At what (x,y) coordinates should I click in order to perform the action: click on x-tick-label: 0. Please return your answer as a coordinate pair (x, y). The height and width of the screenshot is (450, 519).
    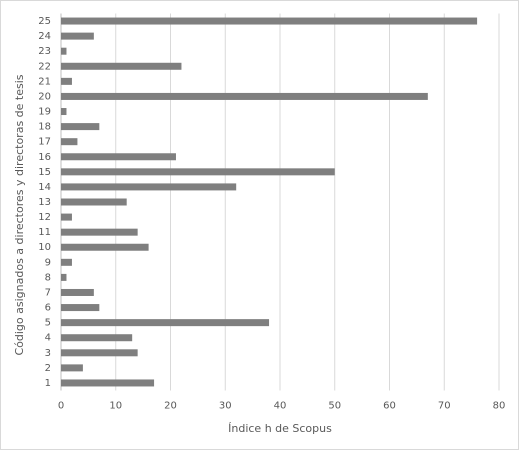
    Looking at the image, I should click on (61, 406).